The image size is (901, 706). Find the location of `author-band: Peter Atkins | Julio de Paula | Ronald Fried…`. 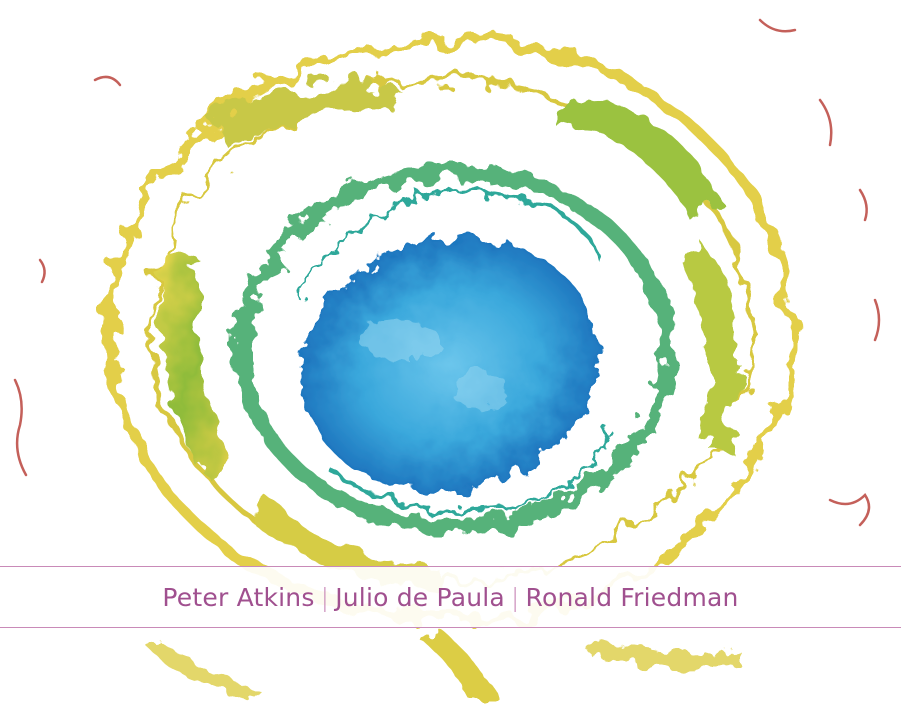

author-band: Peter Atkins | Julio de Paula | Ronald Fried… is located at coordinates (450, 597).